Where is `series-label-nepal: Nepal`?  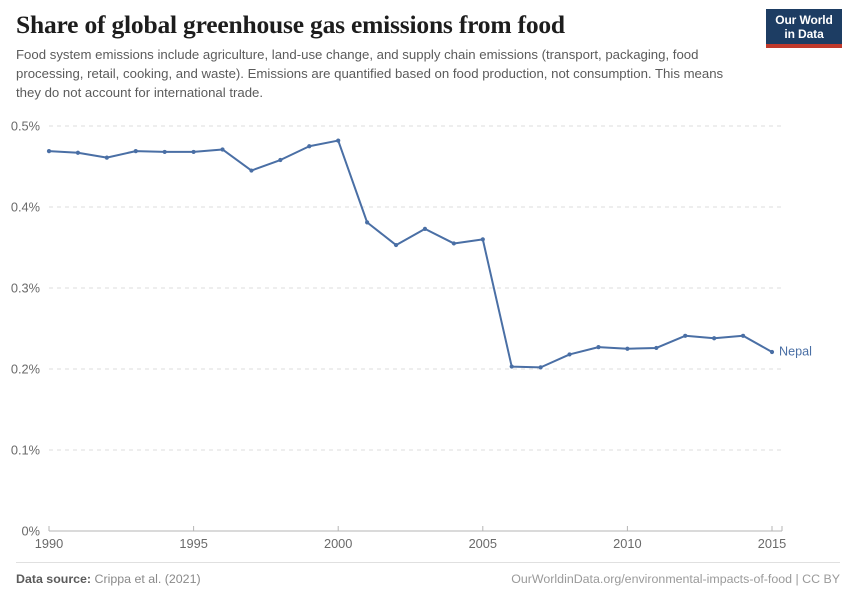
series-label-nepal: Nepal is located at coordinates (795, 351).